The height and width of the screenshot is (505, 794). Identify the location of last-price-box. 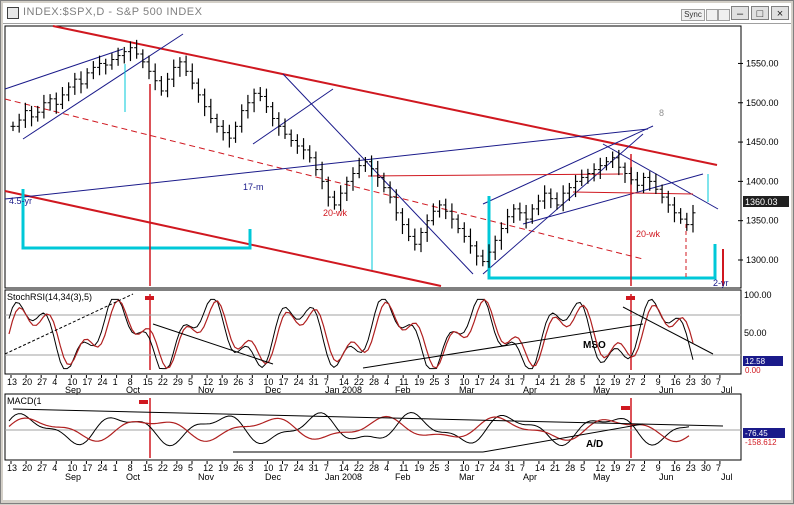
(766, 201).